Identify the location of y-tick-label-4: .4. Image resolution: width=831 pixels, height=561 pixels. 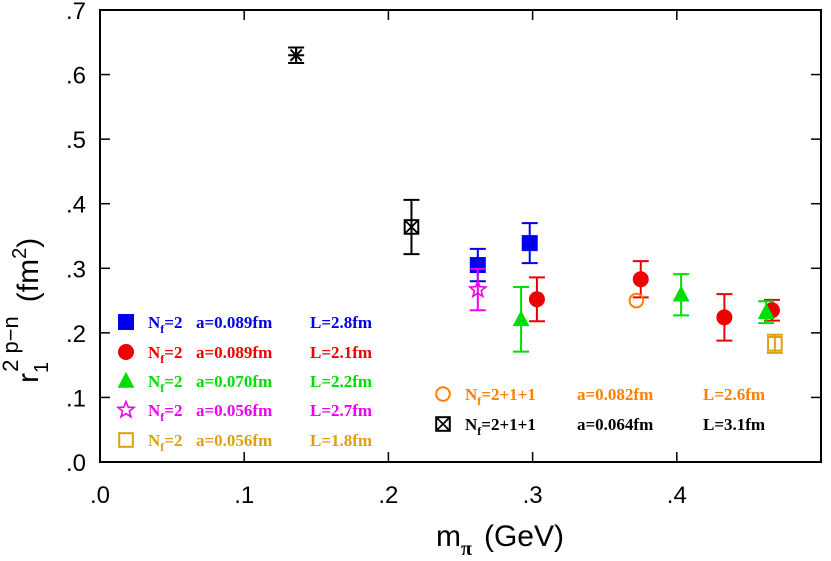
(76, 205).